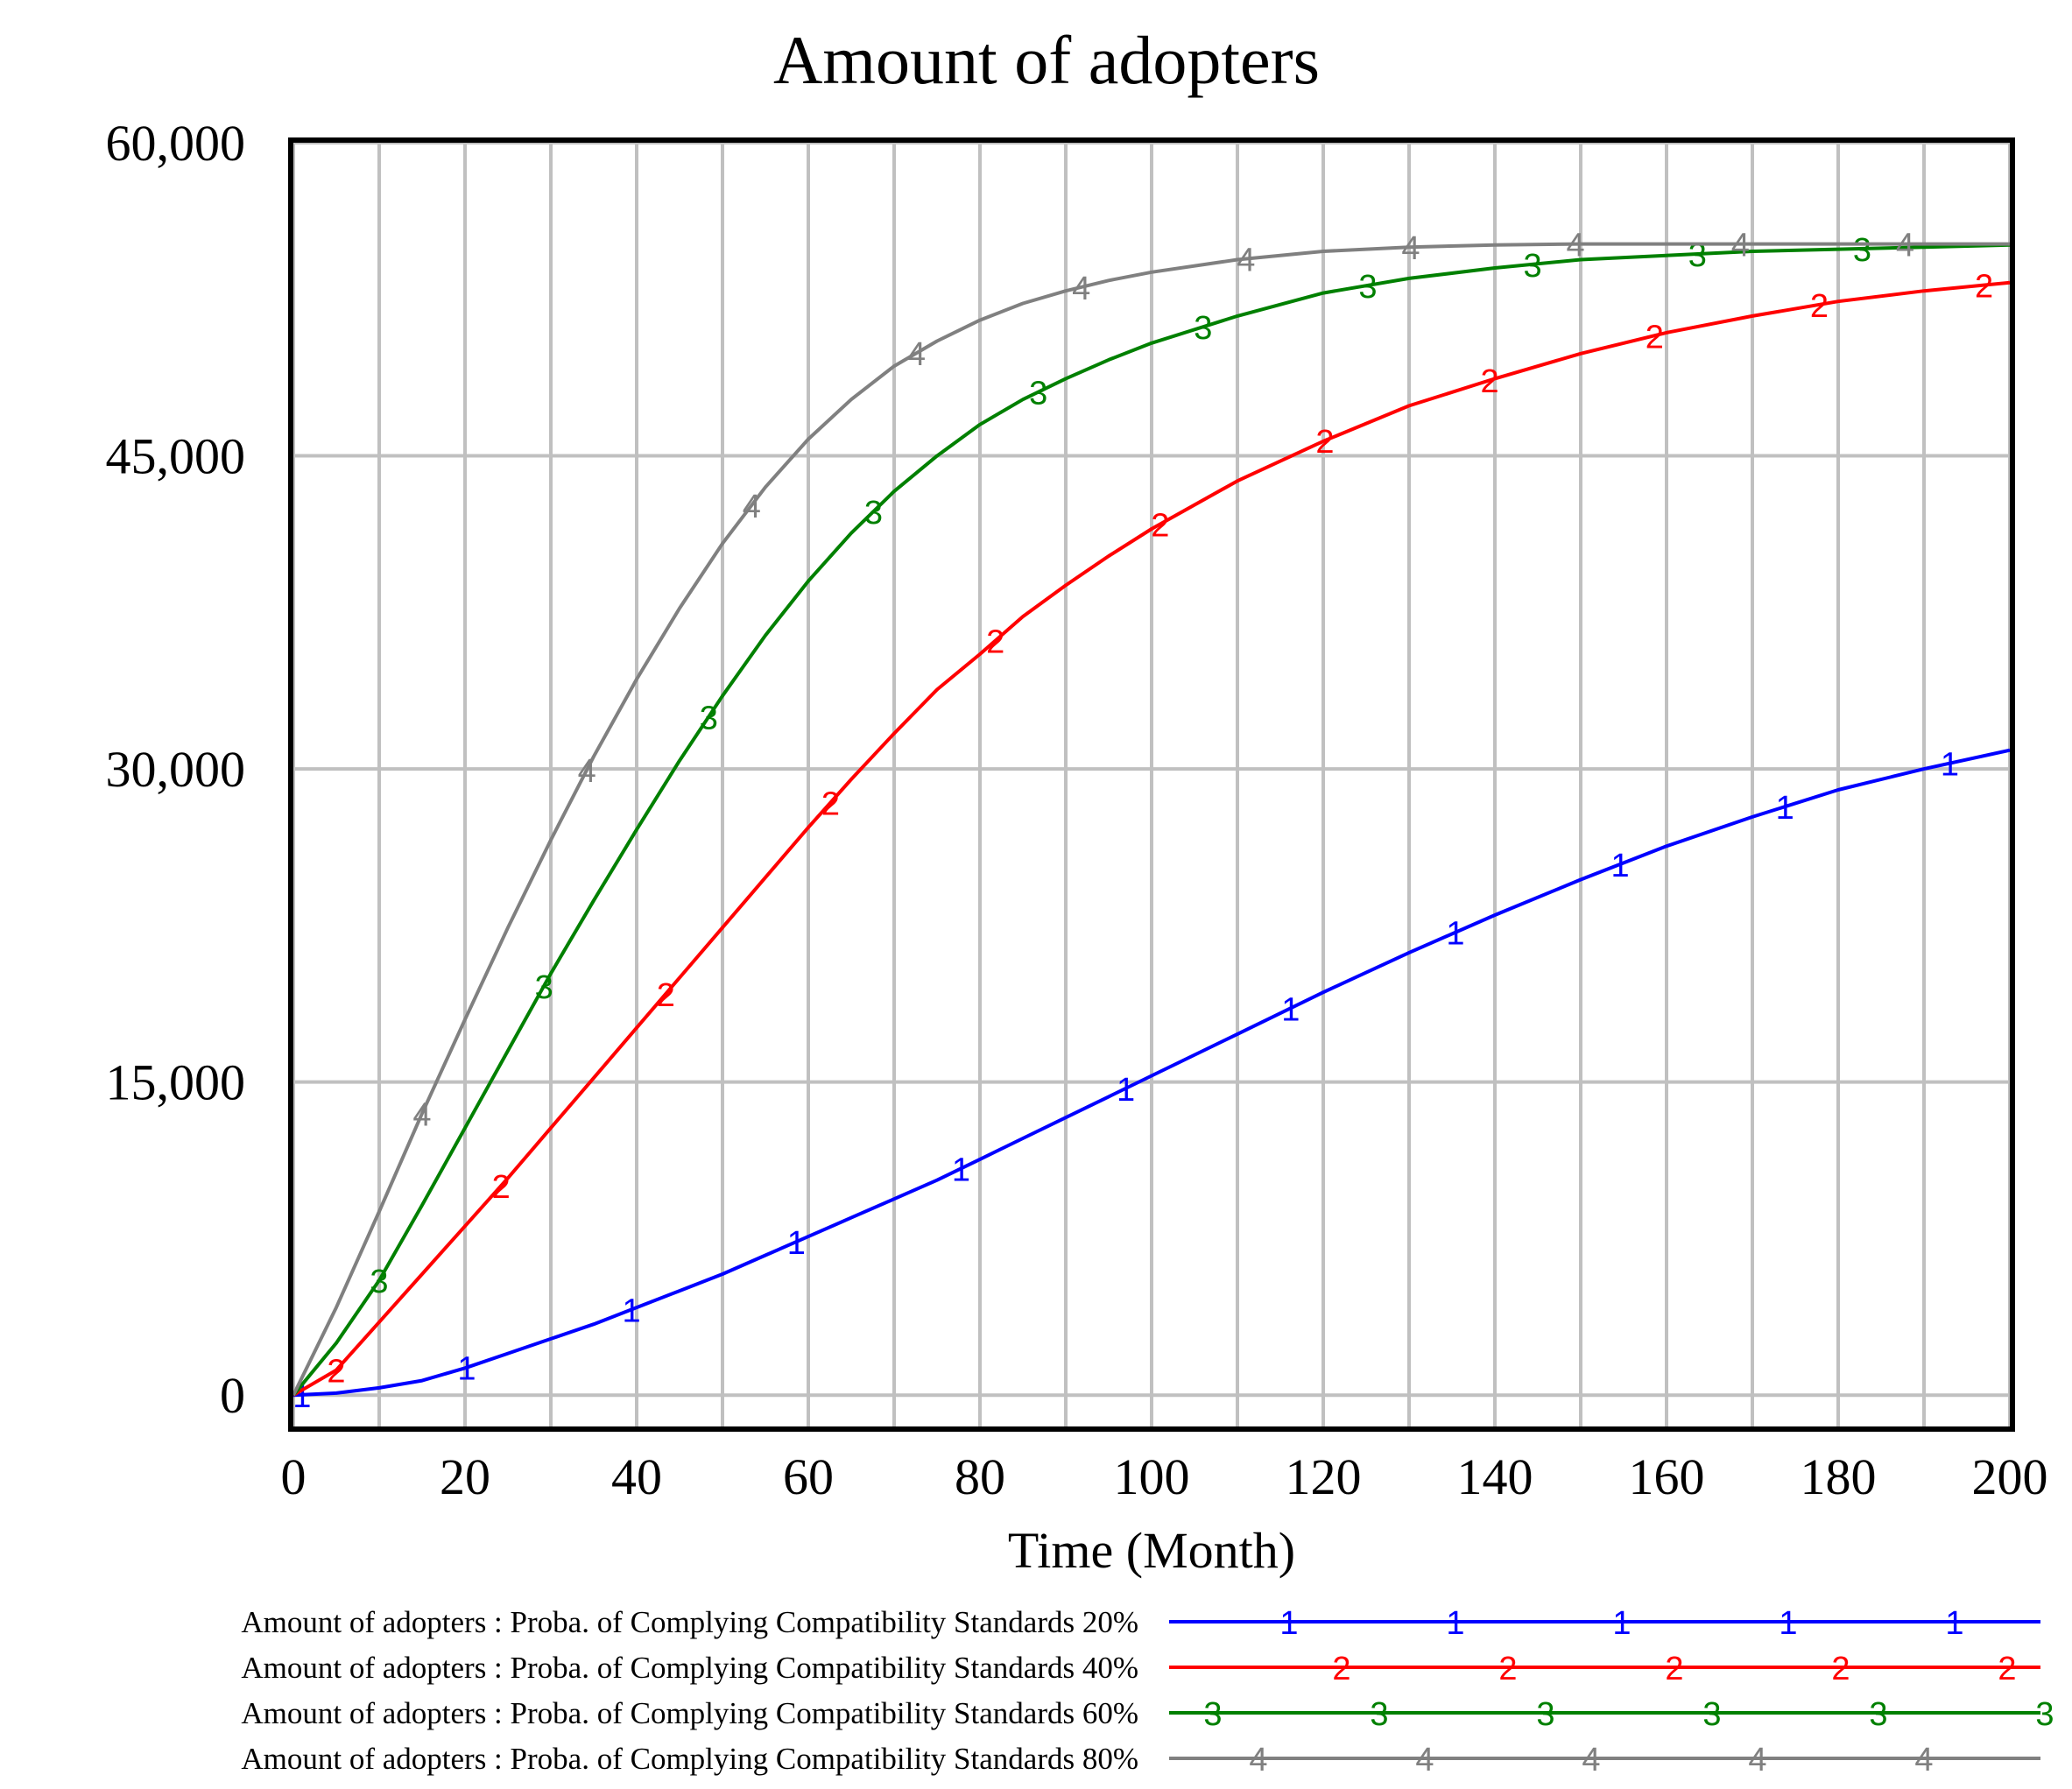 This screenshot has height=1789, width=2072. Describe the element at coordinates (980, 1476) in the screenshot. I see `x-tick-label: 80` at that location.